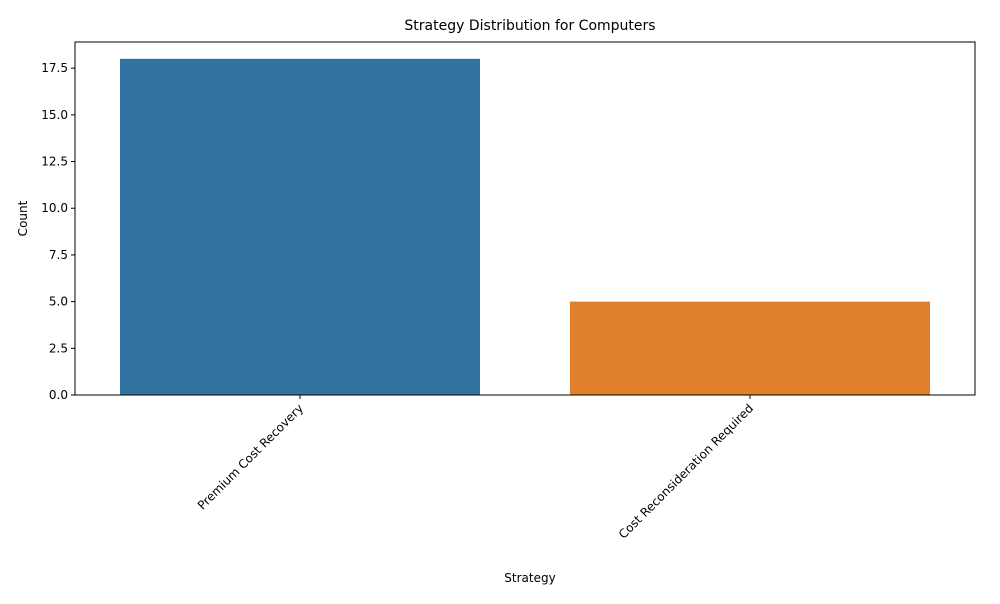 This screenshot has width=1000, height=604. Describe the element at coordinates (58, 395) in the screenshot. I see `y-tick-label: 0.0` at that location.